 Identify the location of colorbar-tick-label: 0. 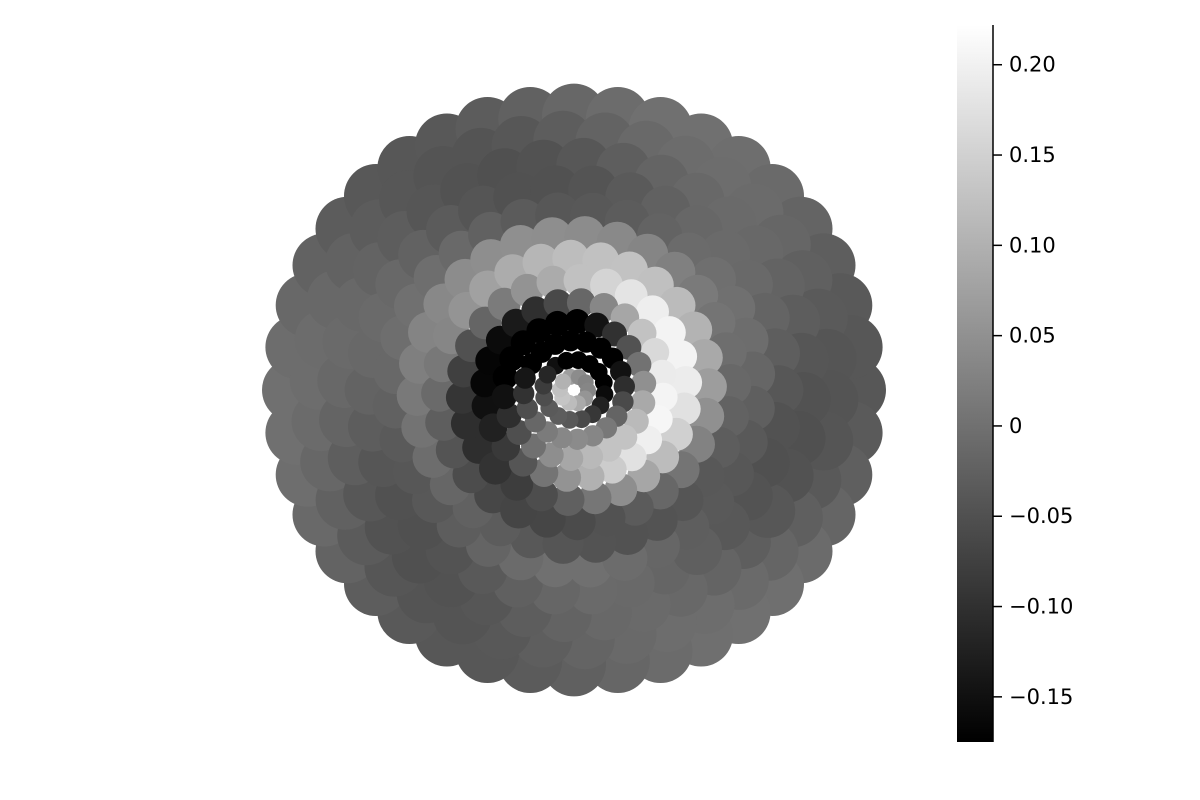
(1015, 426).